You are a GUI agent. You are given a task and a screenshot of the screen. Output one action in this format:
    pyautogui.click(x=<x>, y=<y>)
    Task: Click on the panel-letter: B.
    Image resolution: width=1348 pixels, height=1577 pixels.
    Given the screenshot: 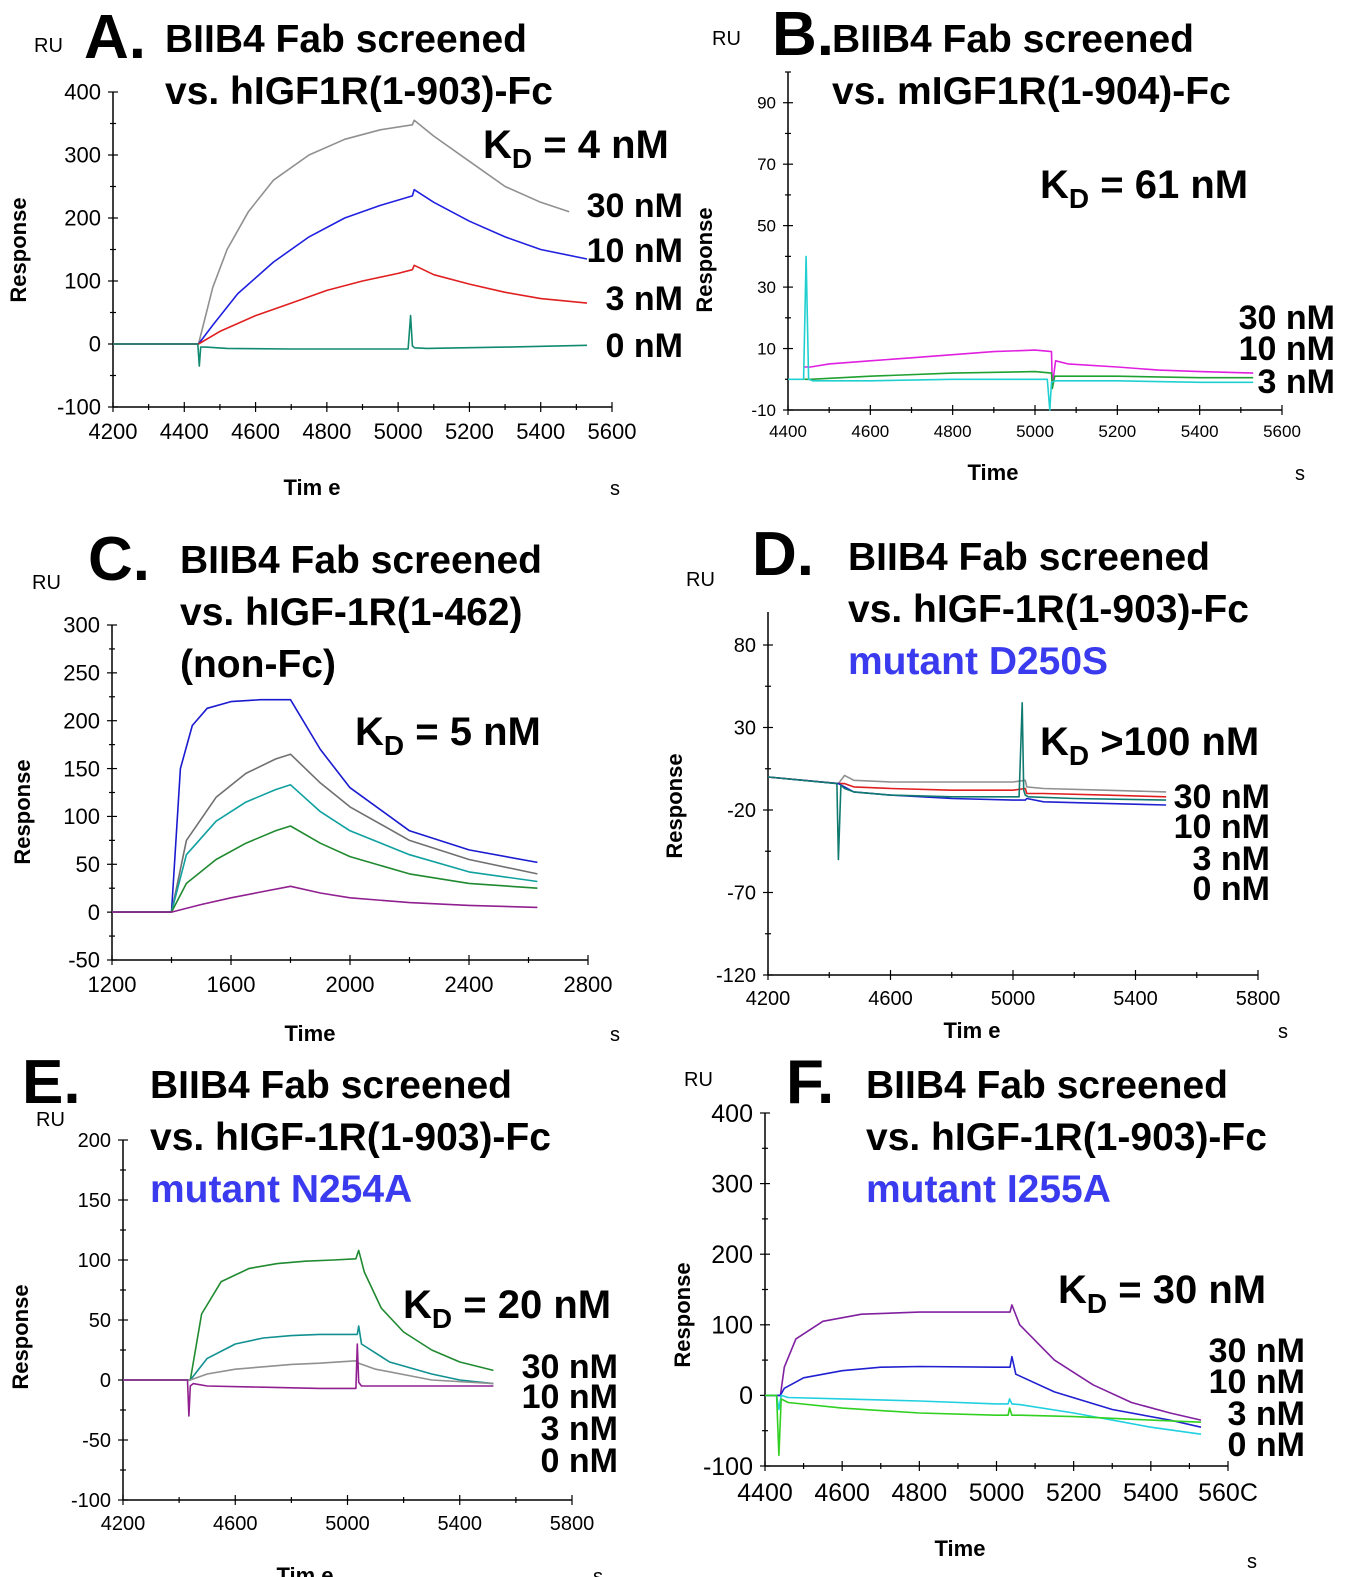 What is the action you would take?
    pyautogui.click(x=803, y=34)
    